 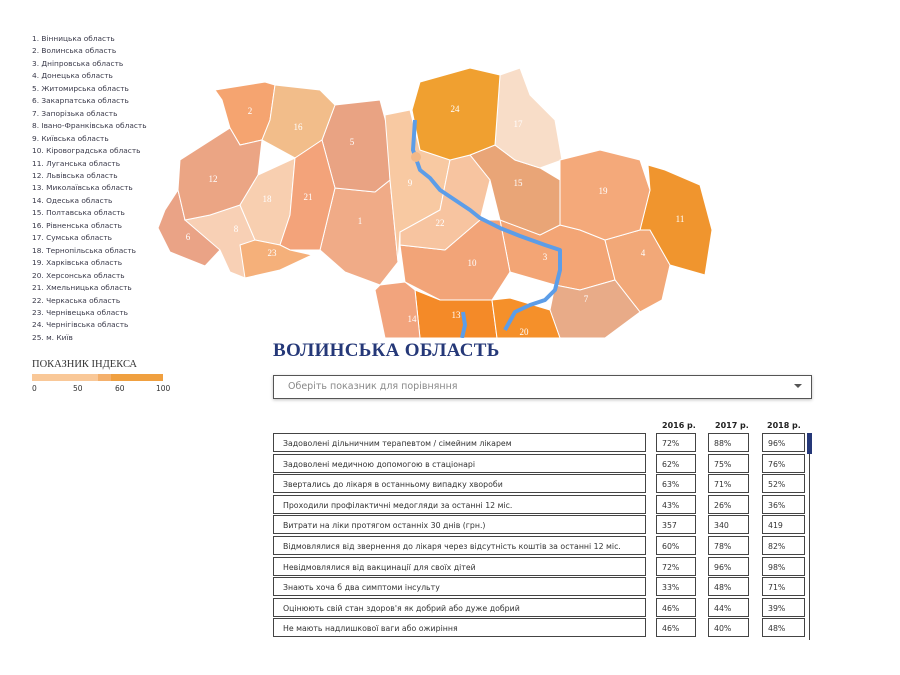 I want to click on region-list-item: 22. Черкаська область, so click(x=76, y=300).